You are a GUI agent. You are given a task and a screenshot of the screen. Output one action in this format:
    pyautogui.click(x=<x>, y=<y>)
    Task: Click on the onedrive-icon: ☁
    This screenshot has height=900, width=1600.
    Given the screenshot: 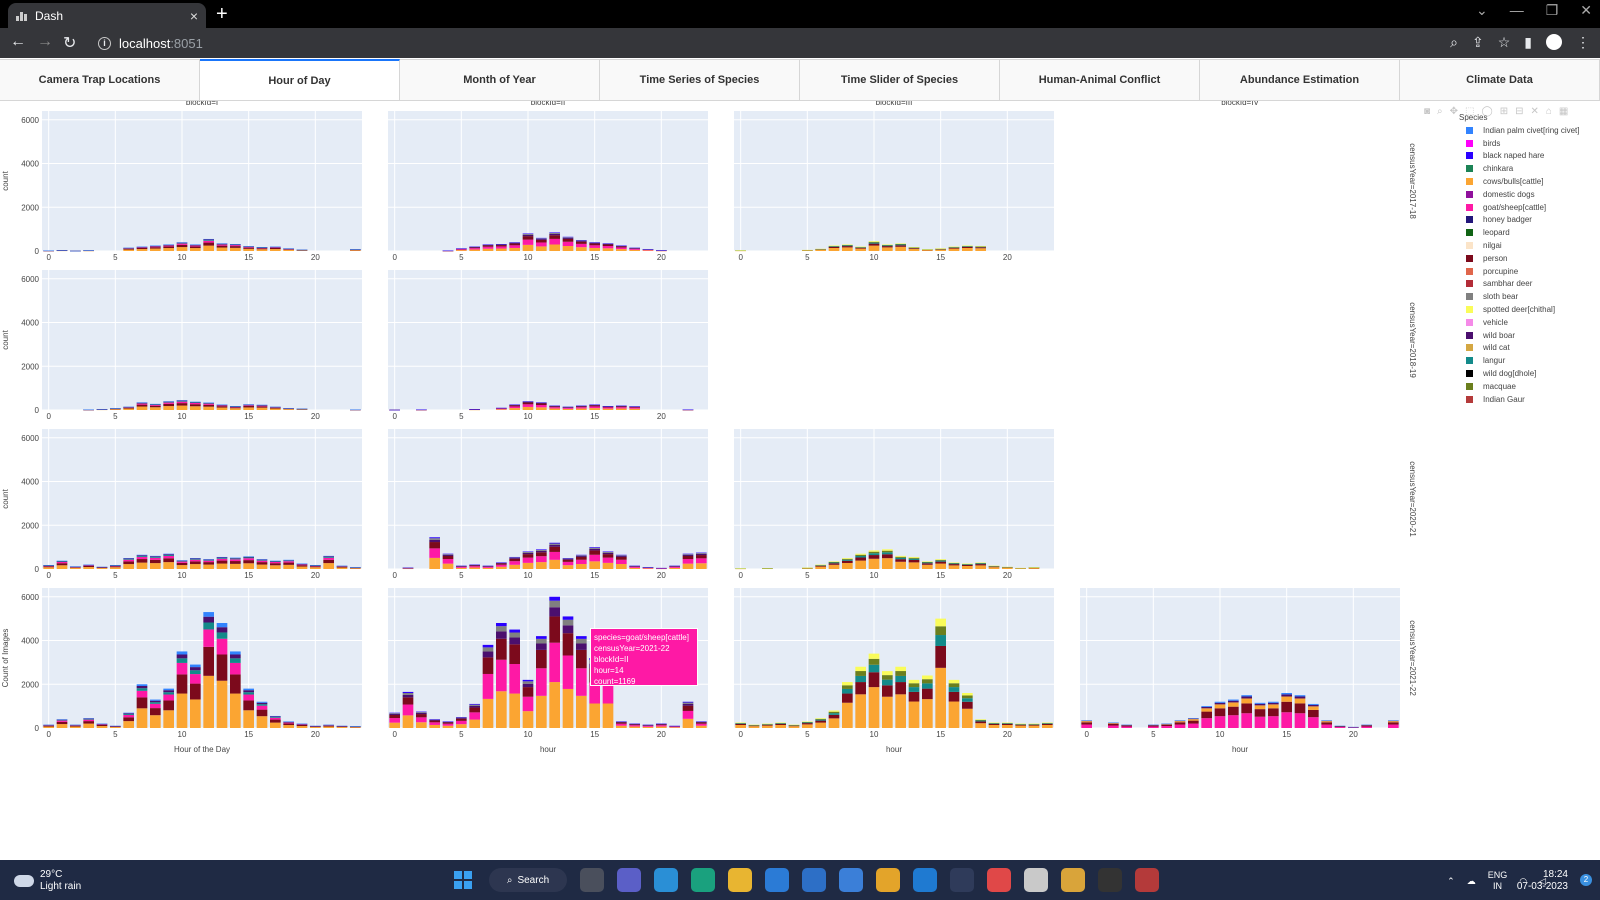 What is the action you would take?
    pyautogui.click(x=1471, y=880)
    